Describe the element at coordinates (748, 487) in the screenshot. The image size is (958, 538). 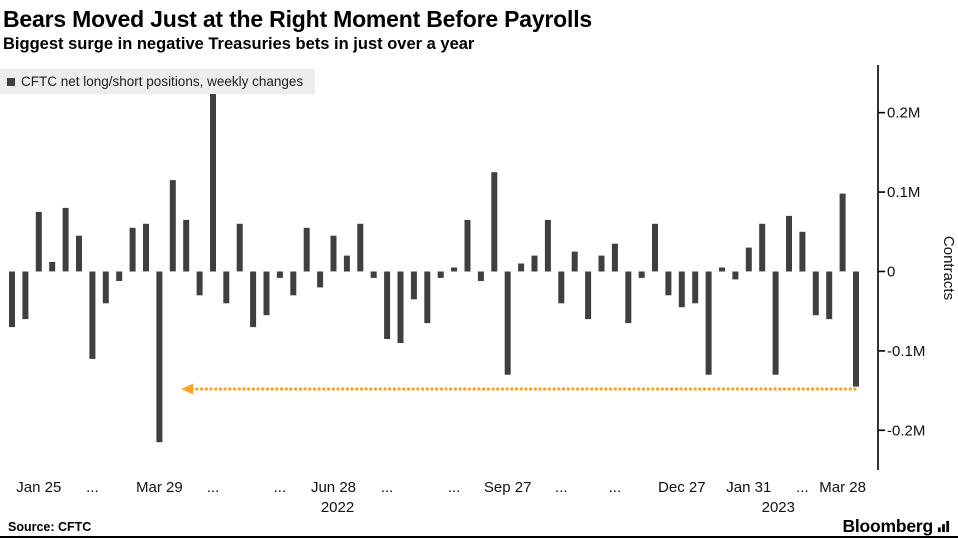
I see `x-tick-label: Jan 31` at that location.